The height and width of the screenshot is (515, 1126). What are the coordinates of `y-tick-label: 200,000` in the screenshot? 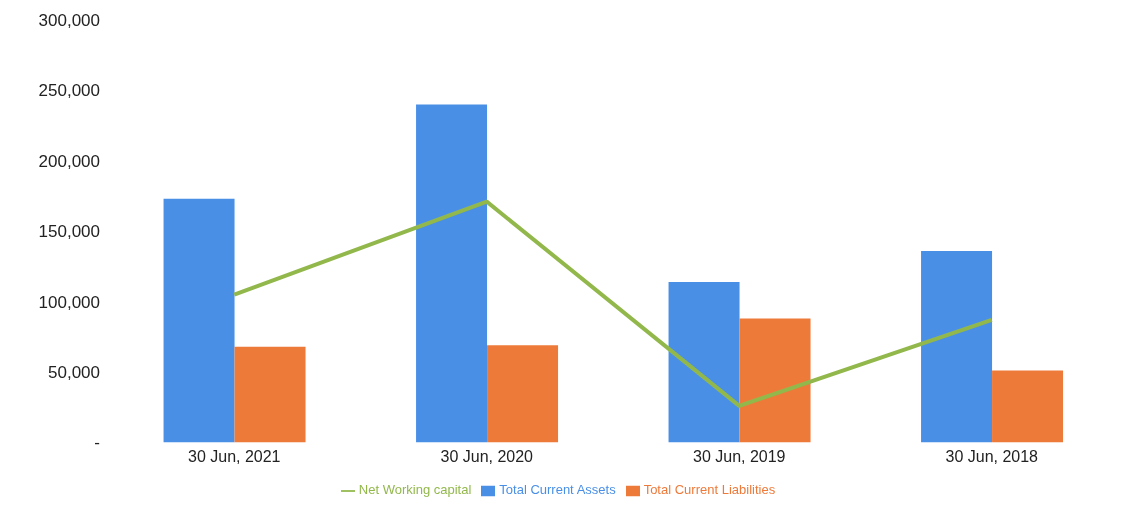 It's located at (69, 161).